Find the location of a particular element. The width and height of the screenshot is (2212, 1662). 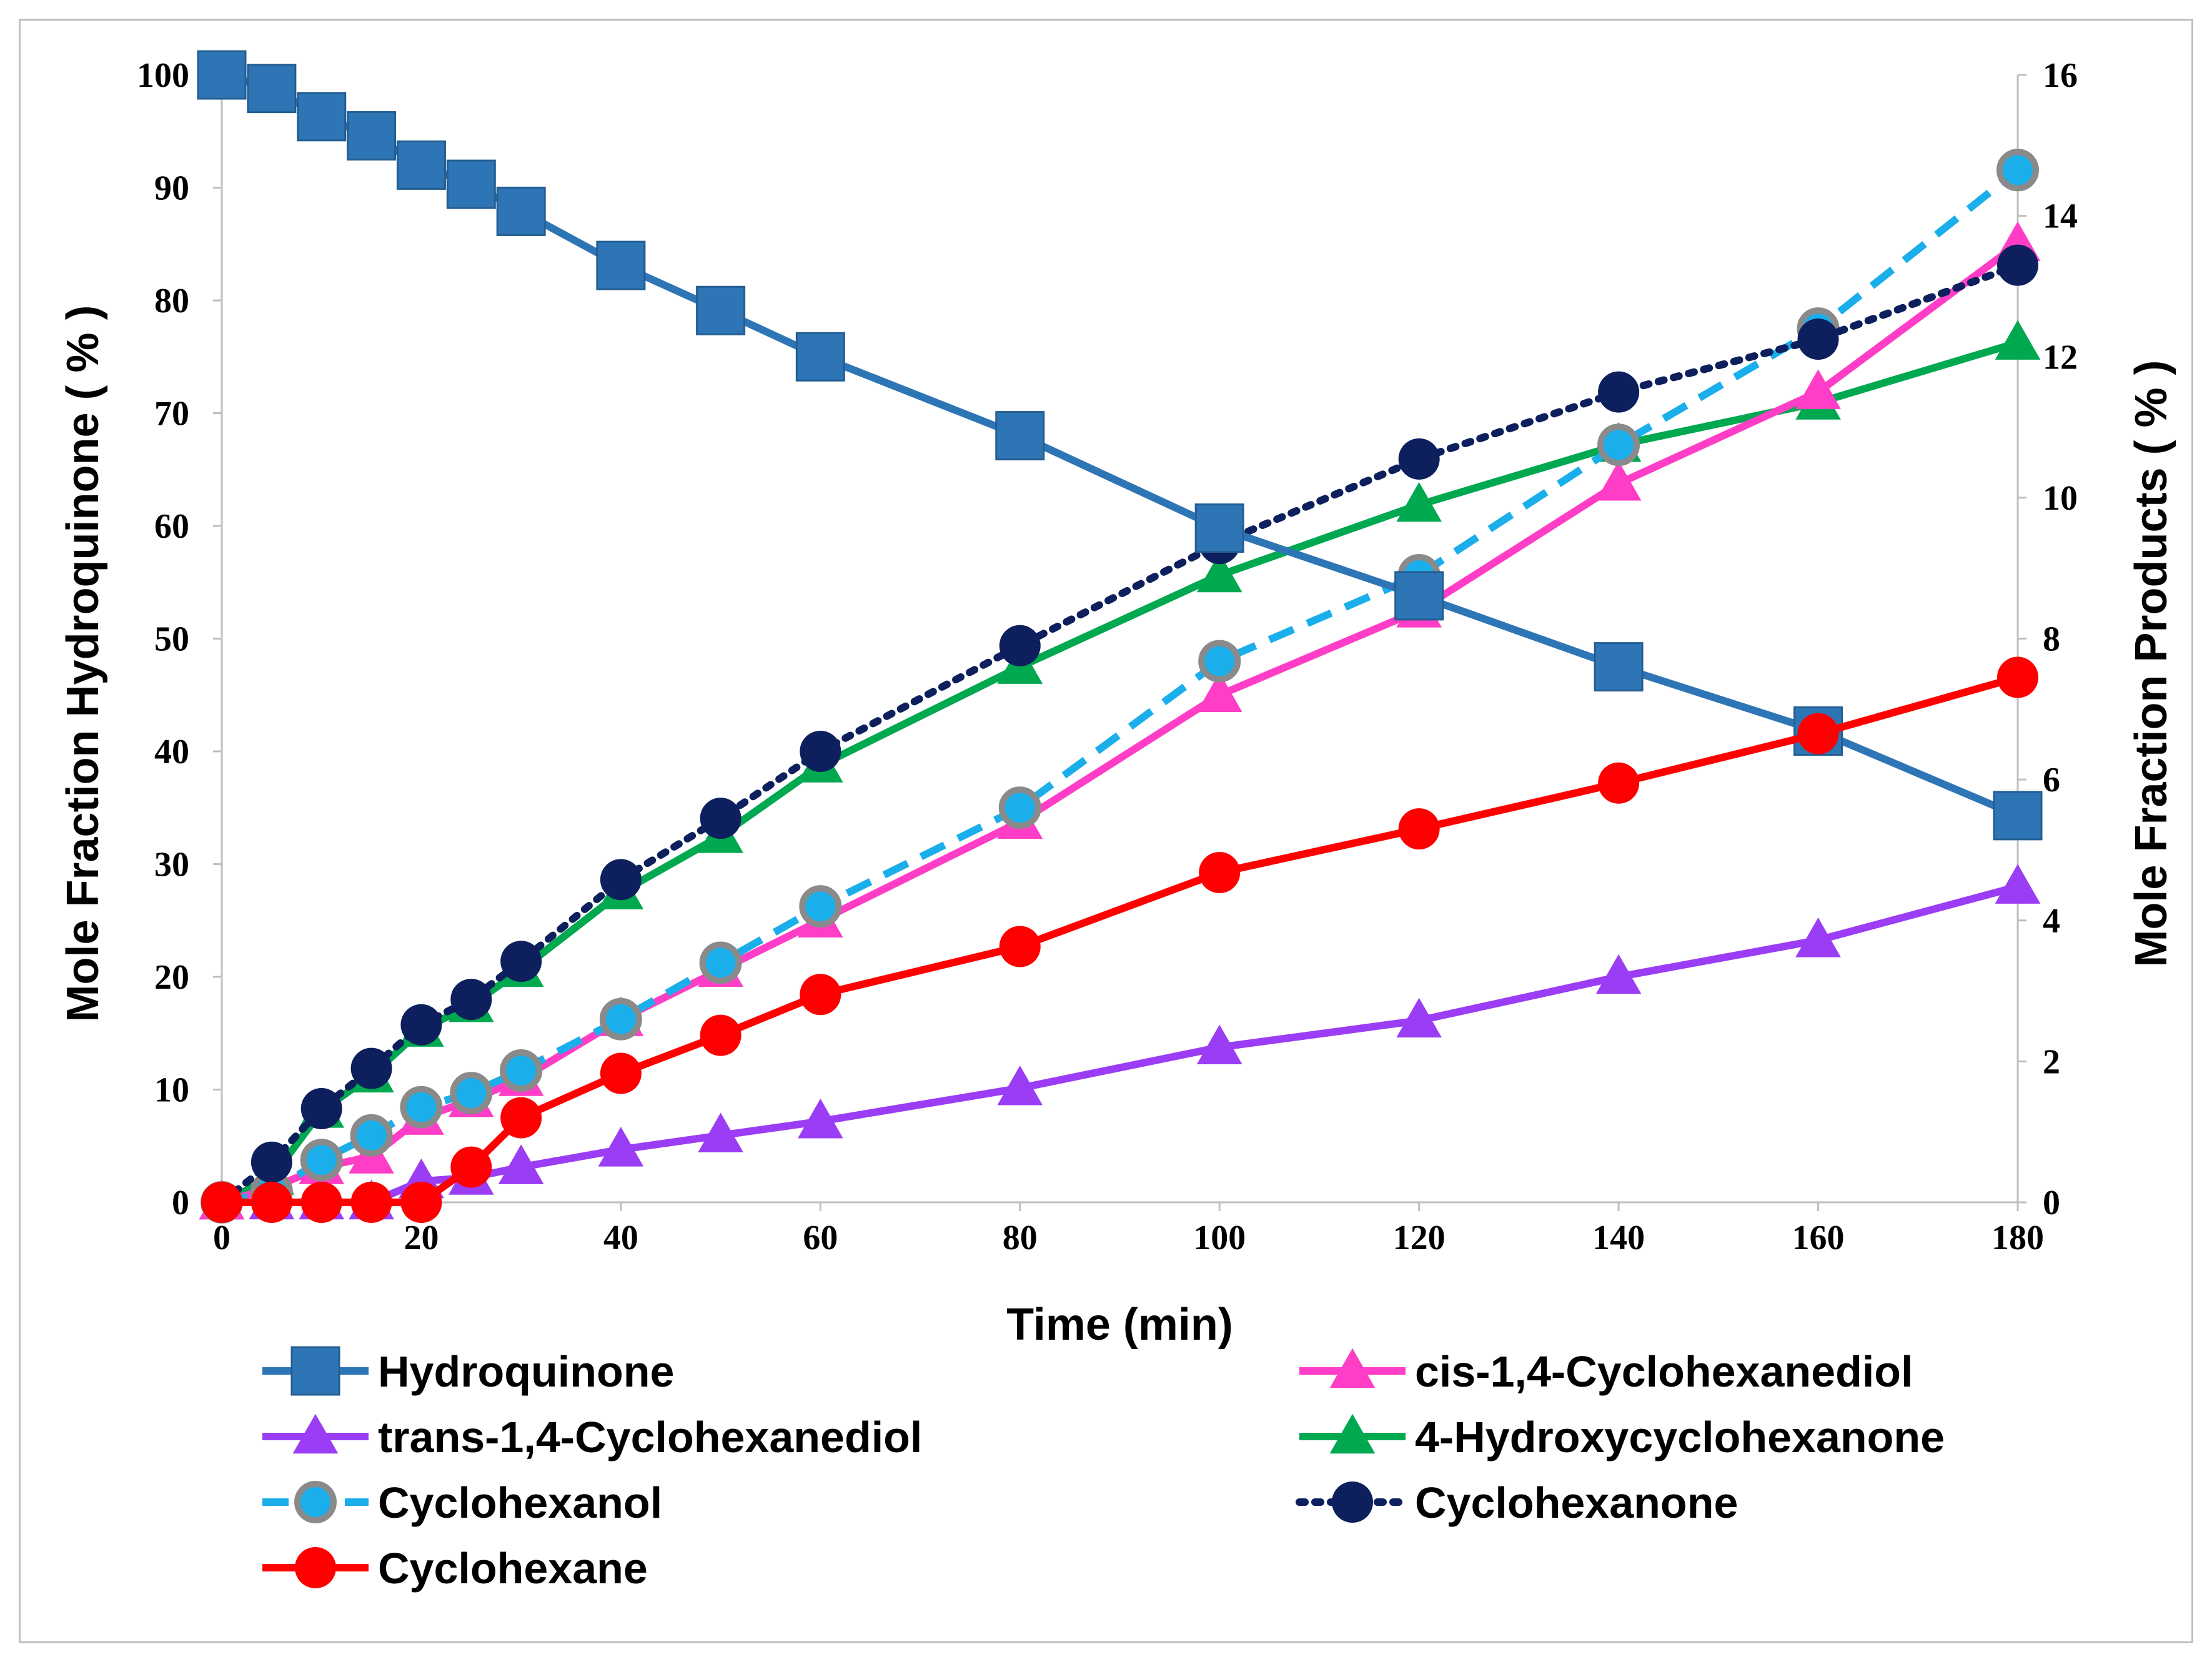

legend-label: trans-1,4-Cyclohexanediol is located at coordinates (650, 1437).